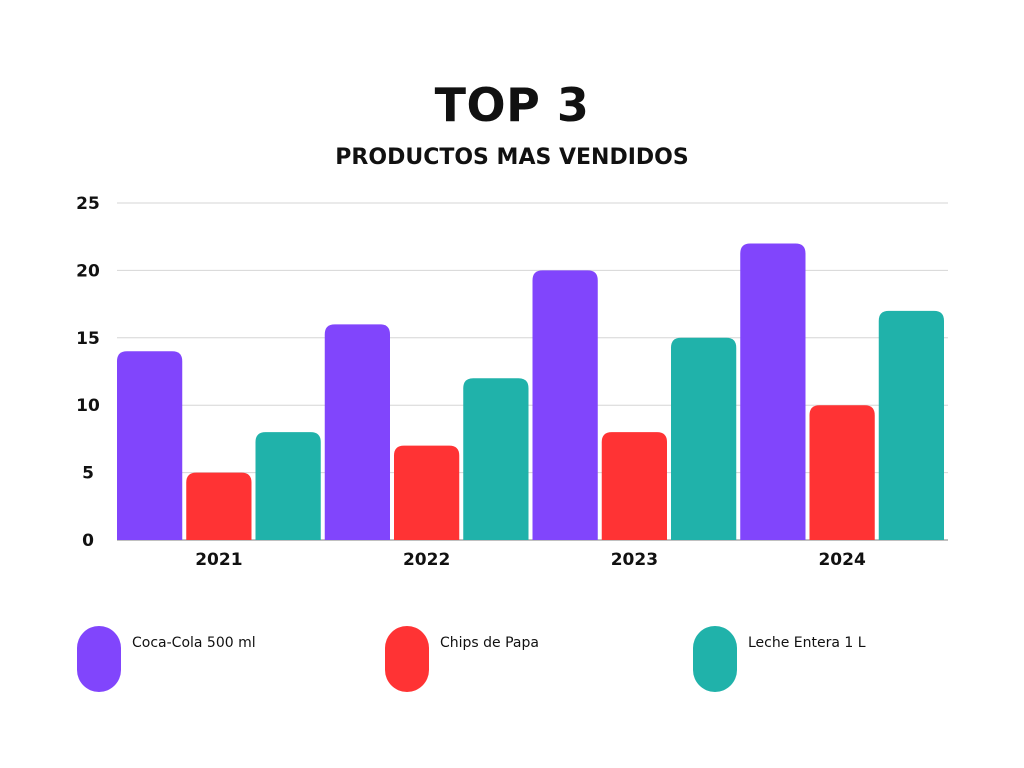 This screenshot has height=768, width=1024. What do you see at coordinates (512, 105) in the screenshot?
I see `chart-title: TOP 3` at bounding box center [512, 105].